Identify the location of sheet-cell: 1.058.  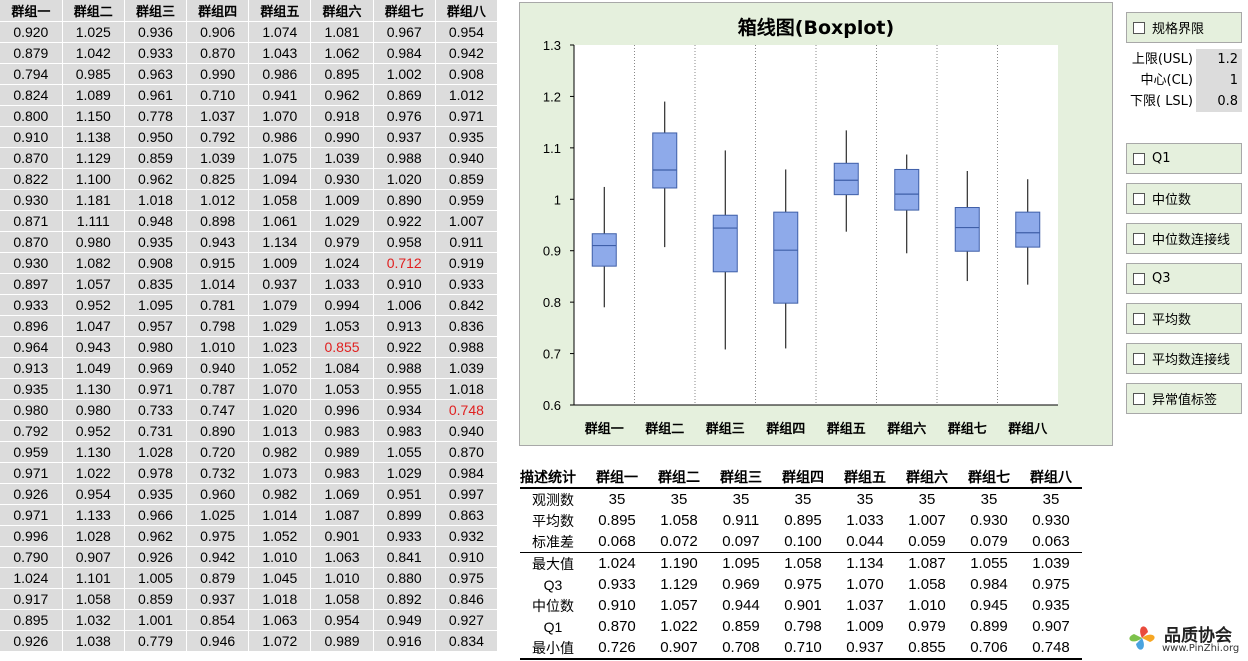
(93, 599).